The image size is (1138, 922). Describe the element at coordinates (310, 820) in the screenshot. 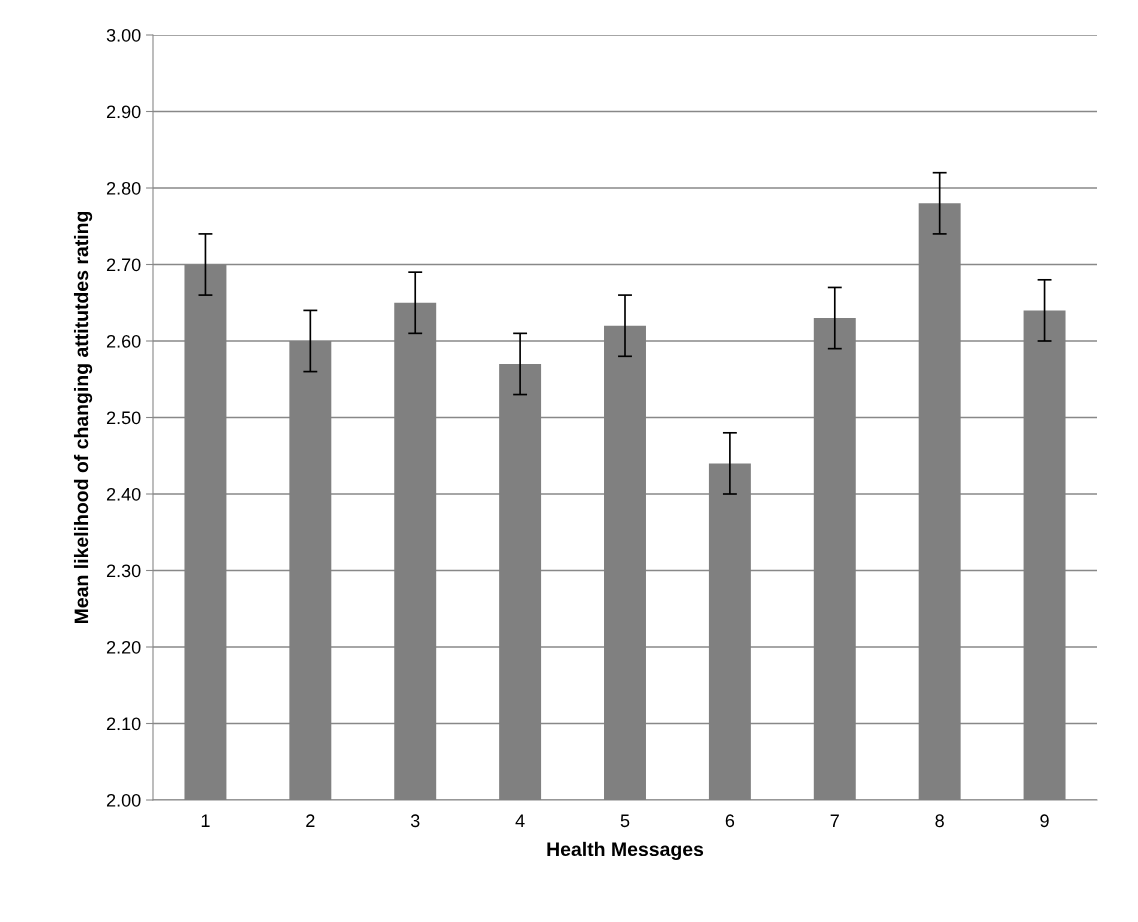

I see `x-tick-label: 2` at that location.